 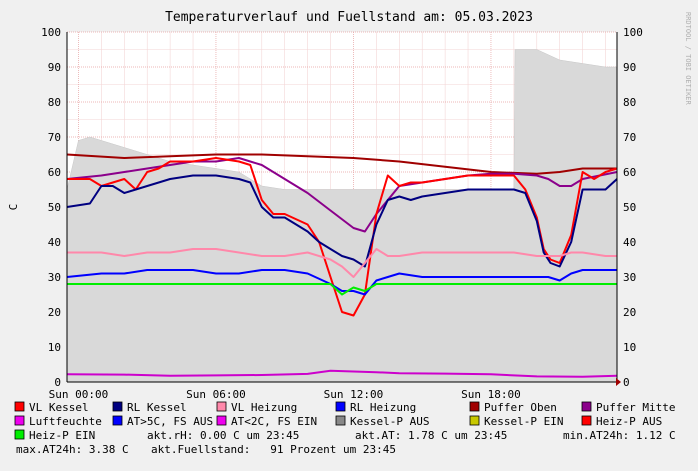 What do you see at coordinates (216, 394) in the screenshot?
I see `x-tick-label: Sun 06:00` at bounding box center [216, 394].